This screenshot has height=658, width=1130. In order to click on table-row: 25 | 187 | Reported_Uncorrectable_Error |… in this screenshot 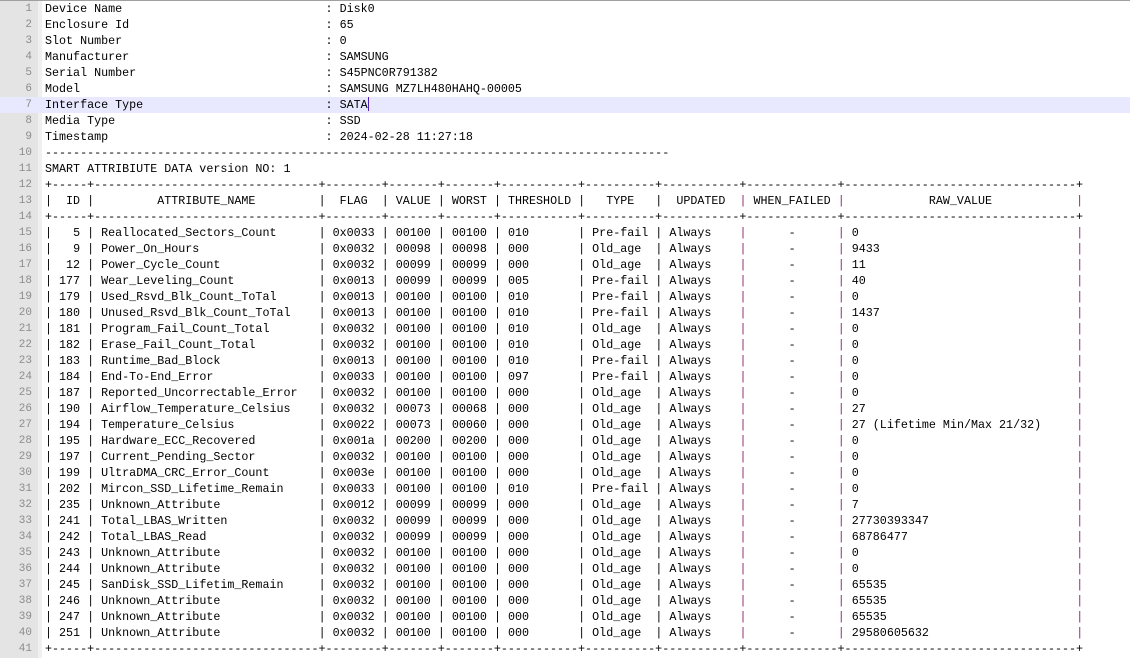, I will do `click(565, 393)`.